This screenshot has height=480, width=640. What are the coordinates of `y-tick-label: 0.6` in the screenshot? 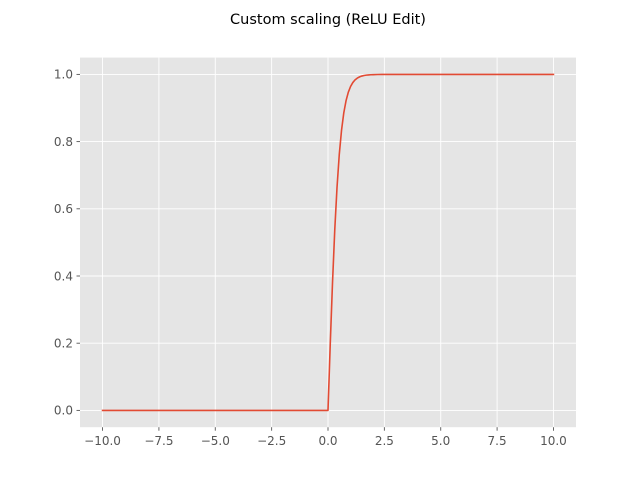 It's located at (63, 209).